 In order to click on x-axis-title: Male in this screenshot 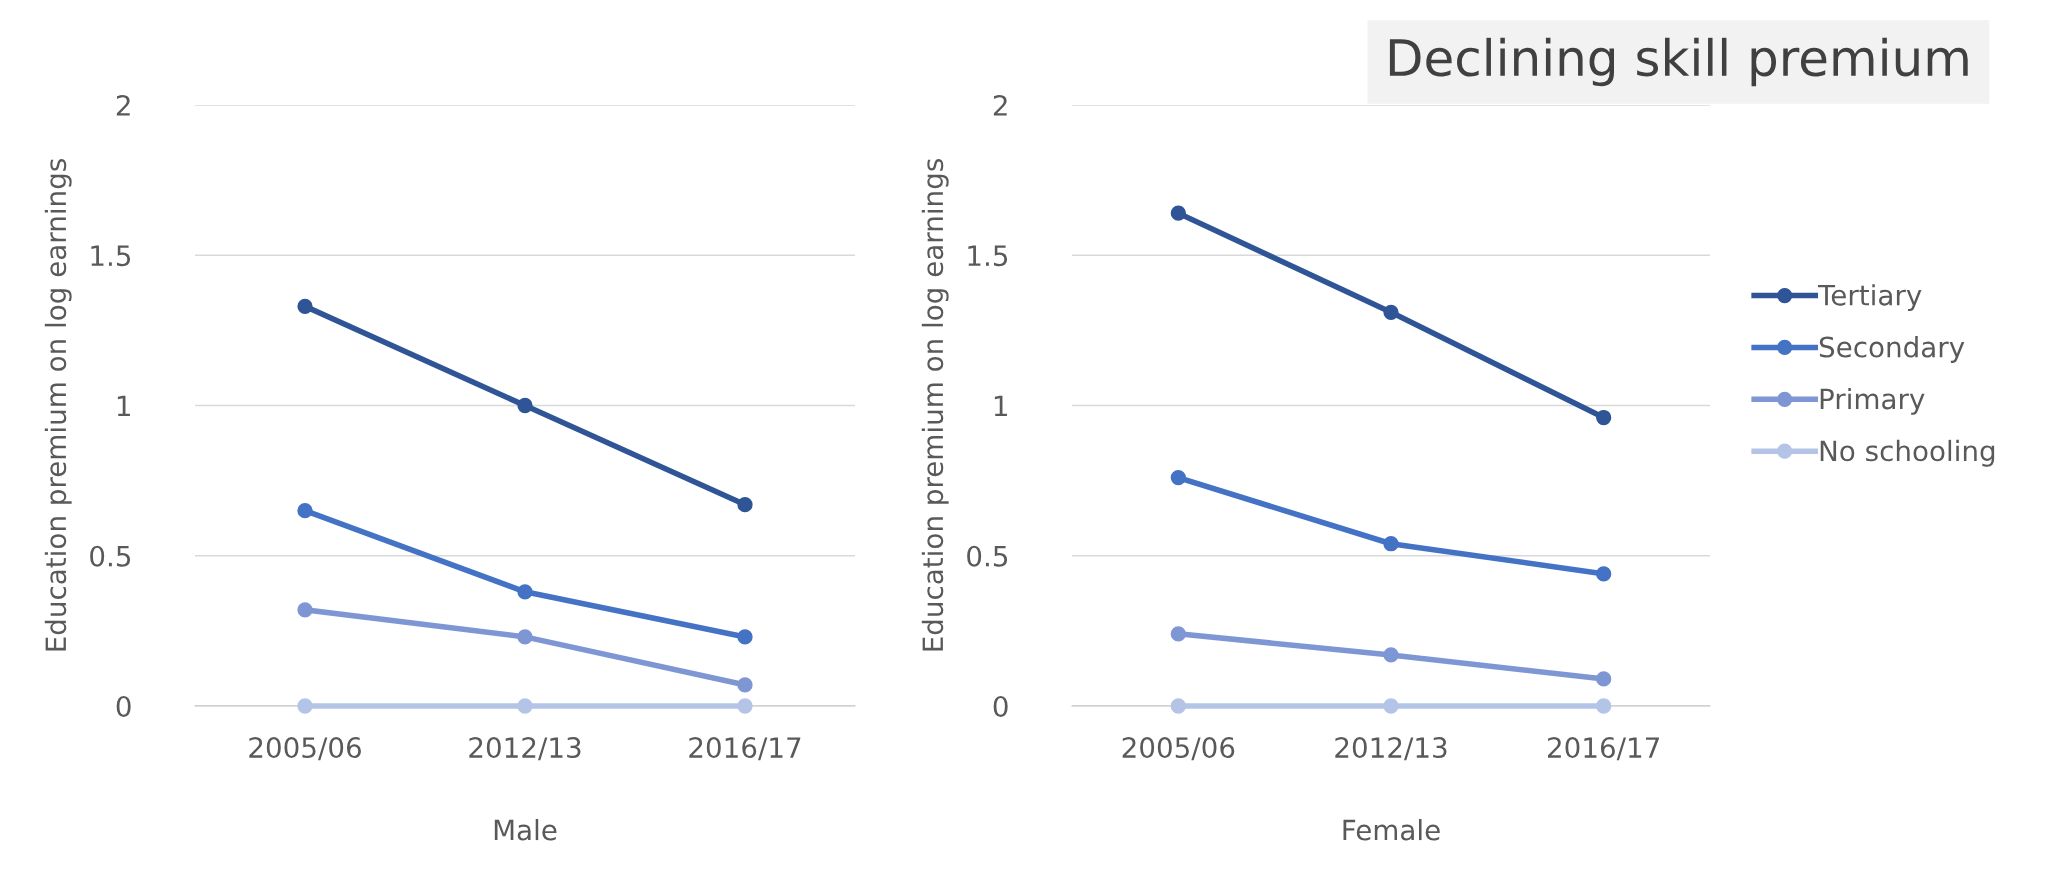, I will do `click(525, 829)`.